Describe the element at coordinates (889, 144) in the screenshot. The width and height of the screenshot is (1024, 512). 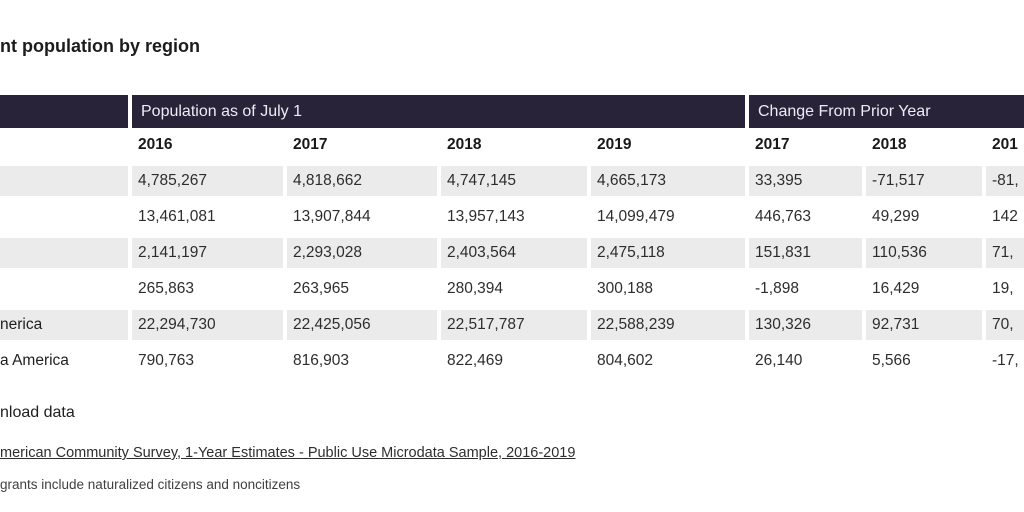
I see `year-header-change-2018: 2018` at that location.